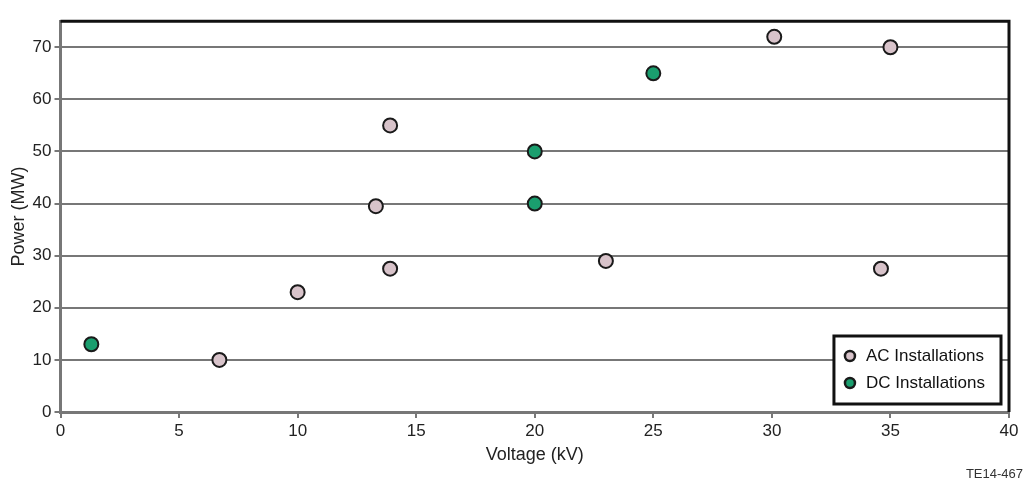 The height and width of the screenshot is (493, 1031). Describe the element at coordinates (17, 216) in the screenshot. I see `y-axis-title: Power (MW)` at that location.